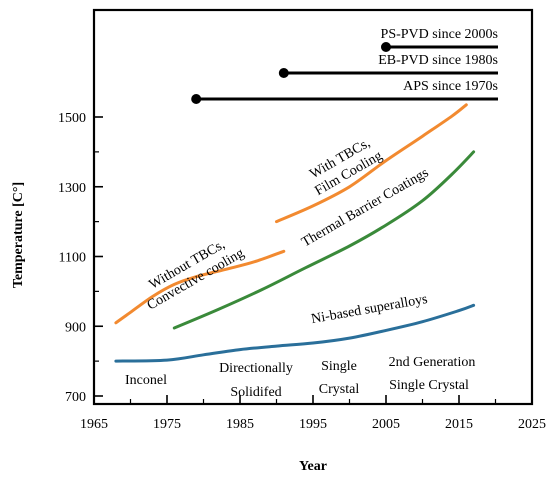  What do you see at coordinates (75, 327) in the screenshot?
I see `y-tick-label: 900` at bounding box center [75, 327].